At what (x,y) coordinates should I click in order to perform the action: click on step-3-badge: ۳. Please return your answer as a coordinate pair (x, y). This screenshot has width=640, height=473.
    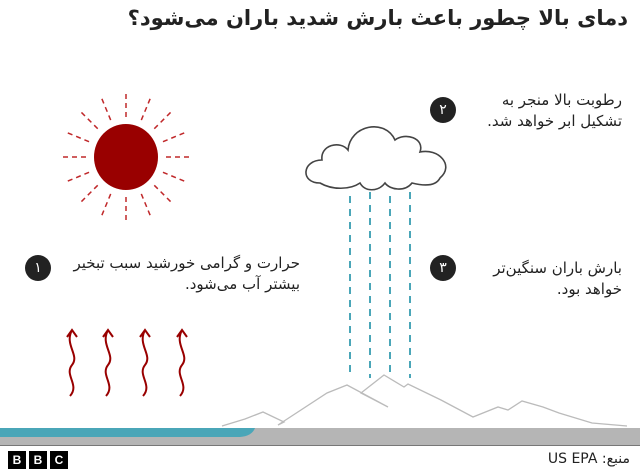
    Looking at the image, I should click on (443, 268).